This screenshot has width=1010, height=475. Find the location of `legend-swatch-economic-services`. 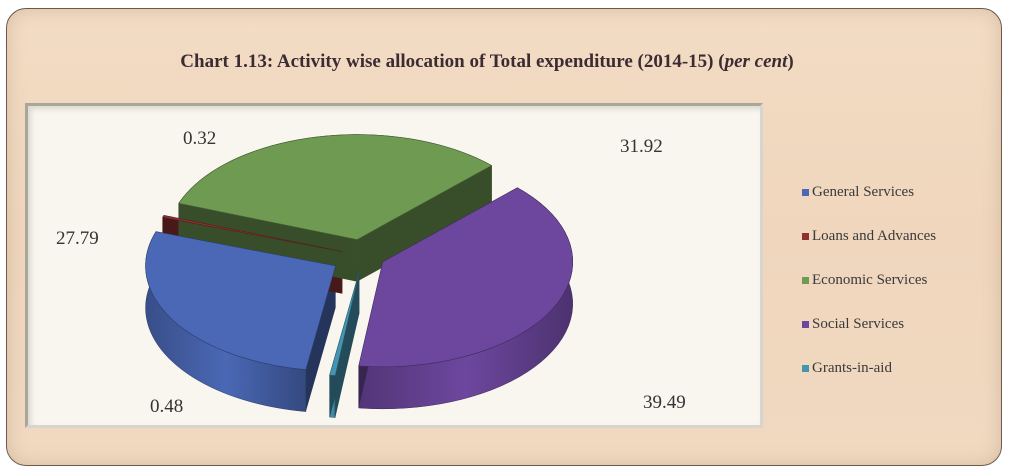

legend-swatch-economic-services is located at coordinates (805, 280).